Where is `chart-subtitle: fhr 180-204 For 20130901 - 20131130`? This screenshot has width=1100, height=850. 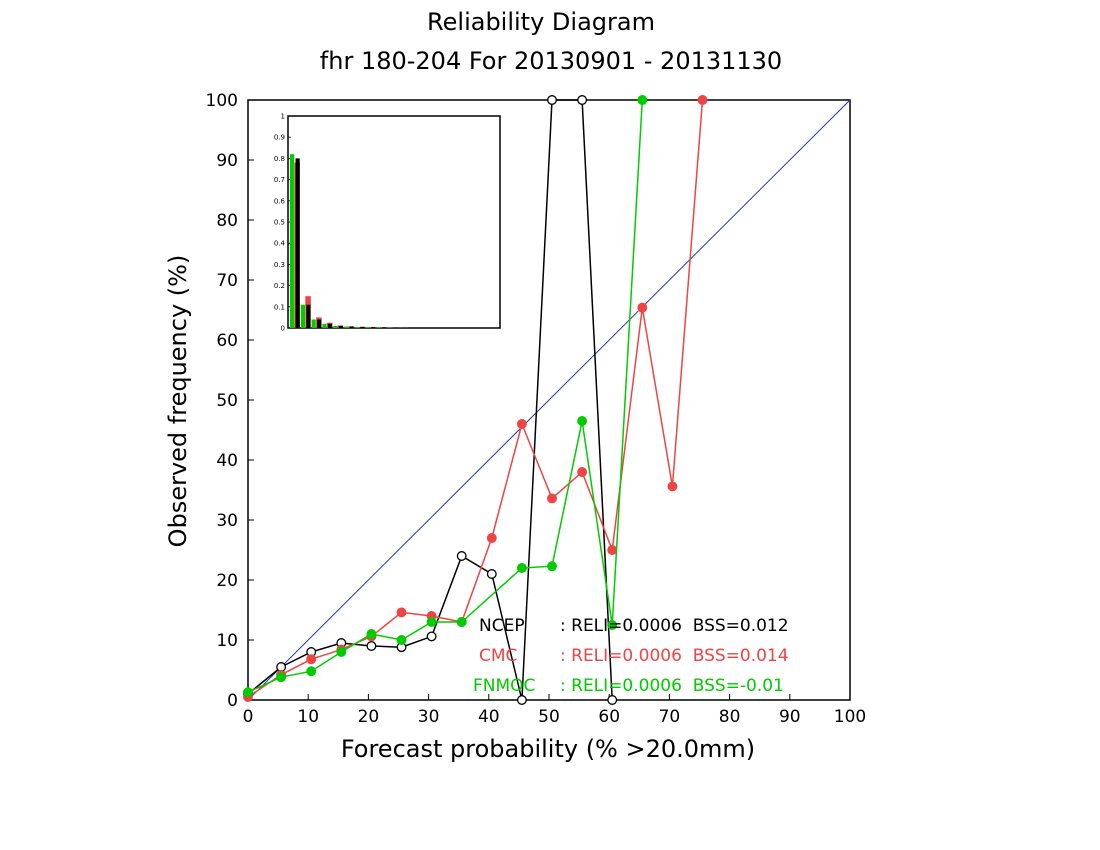
chart-subtitle: fhr 180-204 For 20130901 - 20131130 is located at coordinates (551, 61).